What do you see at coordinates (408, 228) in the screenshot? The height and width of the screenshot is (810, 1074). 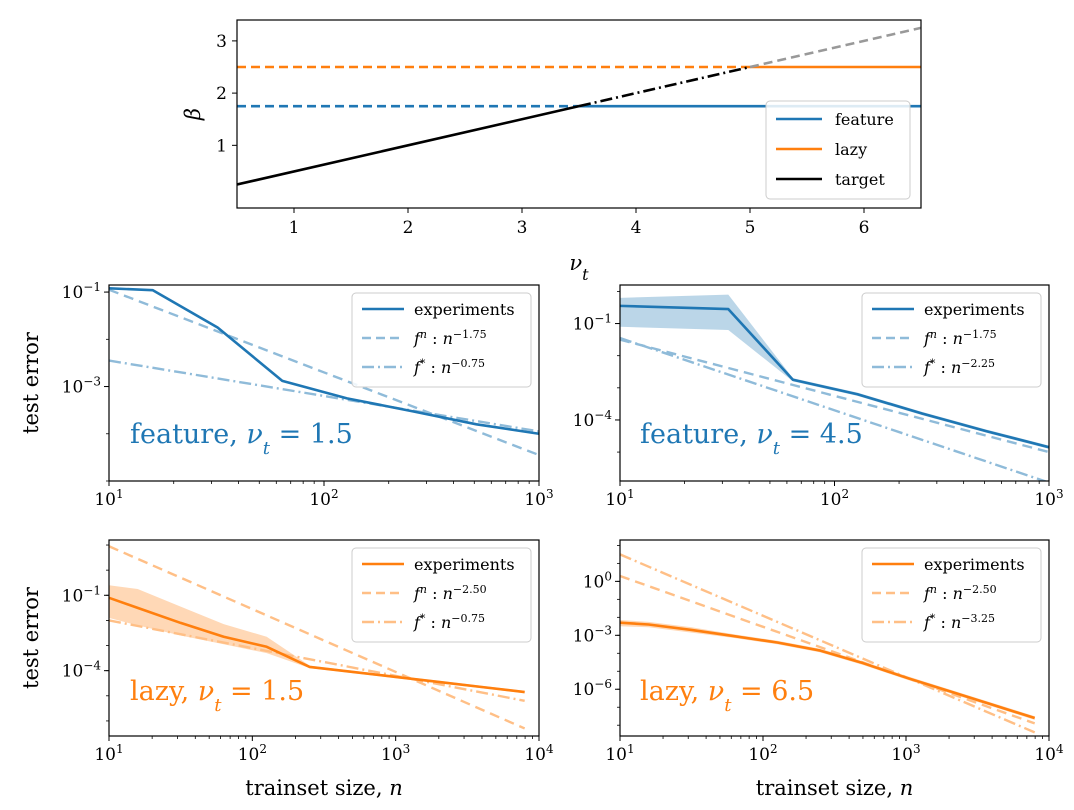 I see `x-tick-label: 2` at bounding box center [408, 228].